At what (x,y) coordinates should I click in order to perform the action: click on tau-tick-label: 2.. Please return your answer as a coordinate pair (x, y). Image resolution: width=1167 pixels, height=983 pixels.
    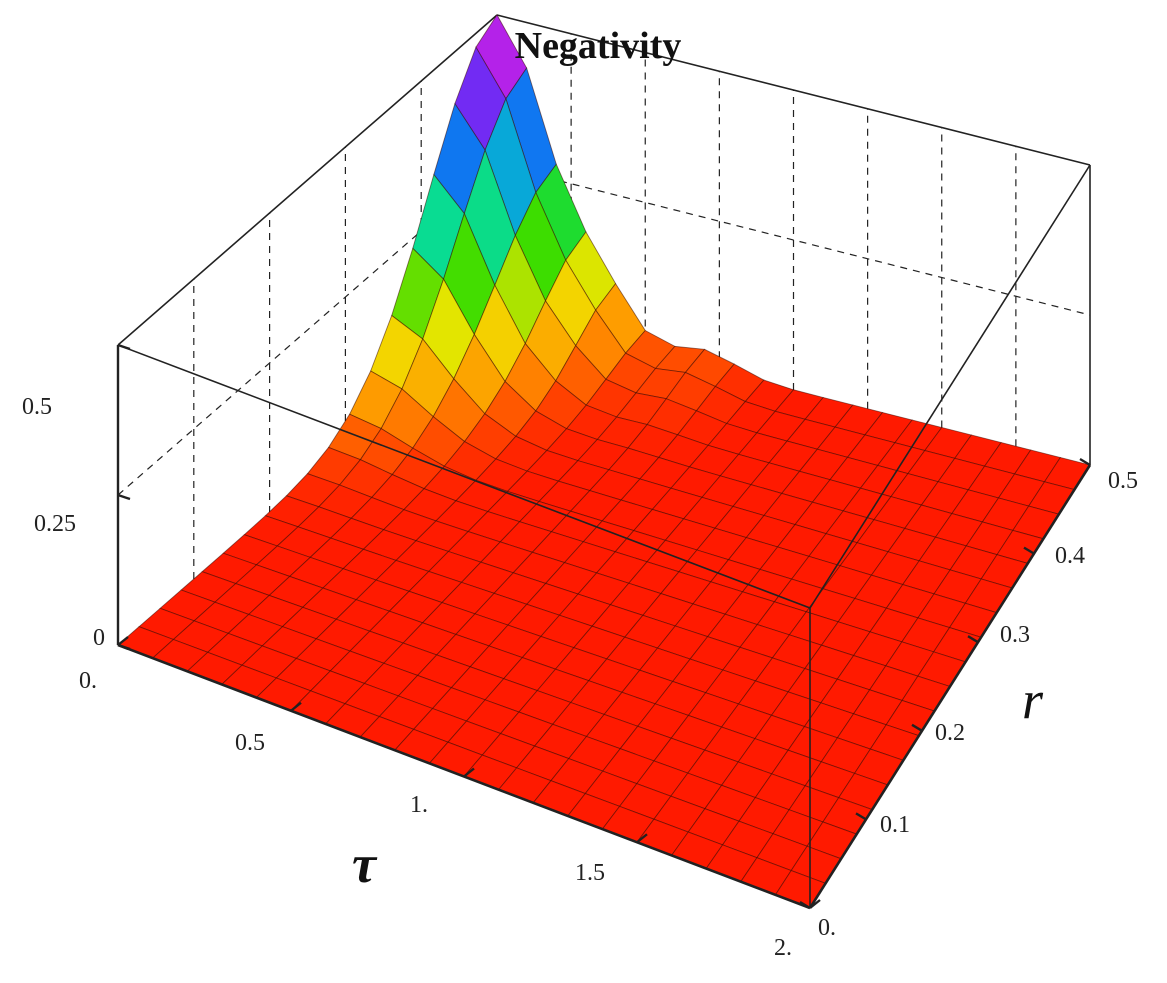
    Looking at the image, I should click on (783, 948).